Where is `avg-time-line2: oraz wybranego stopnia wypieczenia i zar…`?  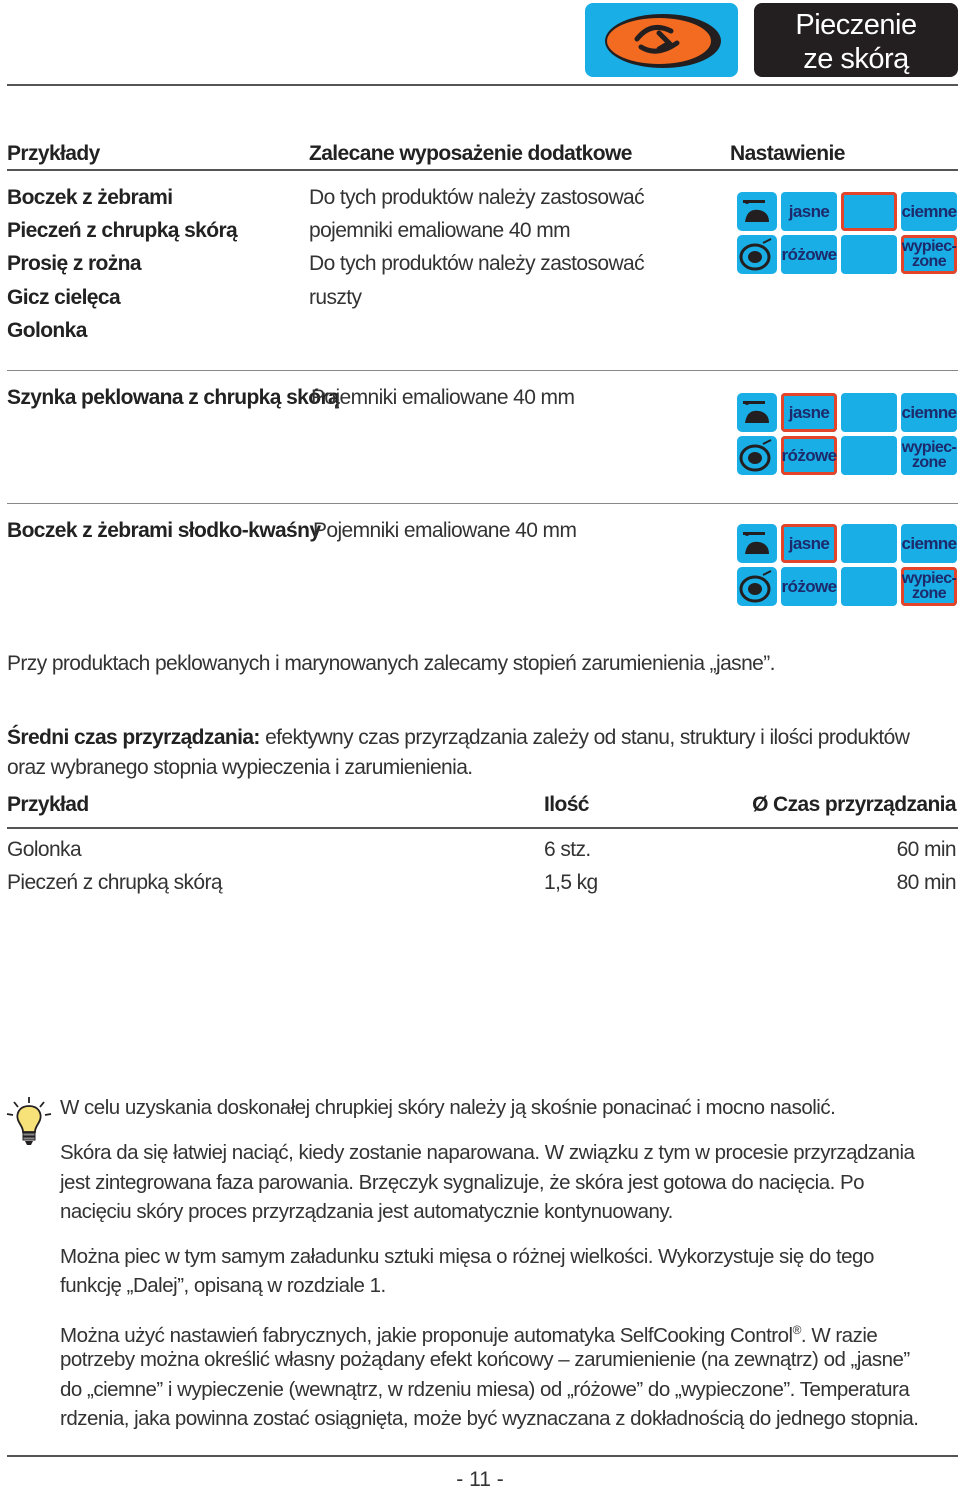 avg-time-line2: oraz wybranego stopnia wypieczenia i zar… is located at coordinates (240, 767).